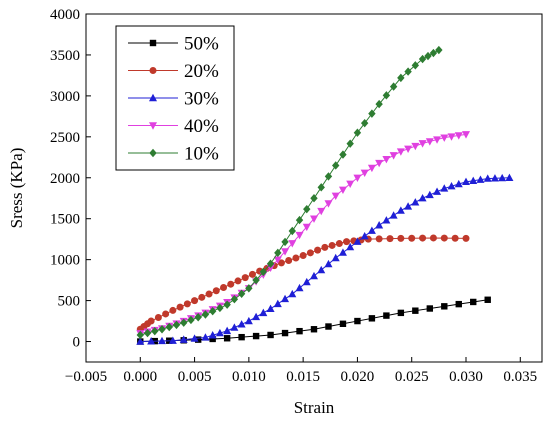 This screenshot has width=550, height=421. What do you see at coordinates (173, 71) in the screenshot?
I see `legend-item: 20%` at bounding box center [173, 71].